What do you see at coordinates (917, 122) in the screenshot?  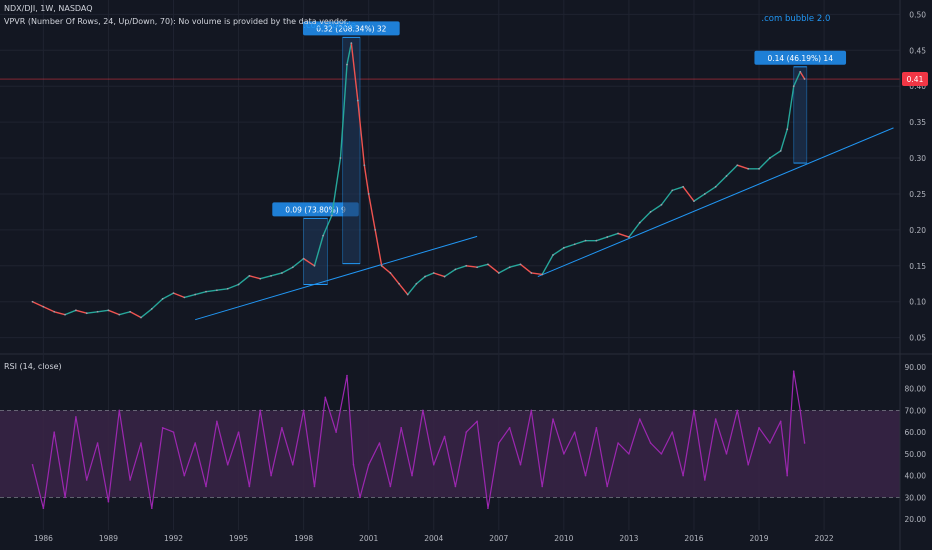 I see `price-y-tick-label: 0.35` at bounding box center [917, 122].